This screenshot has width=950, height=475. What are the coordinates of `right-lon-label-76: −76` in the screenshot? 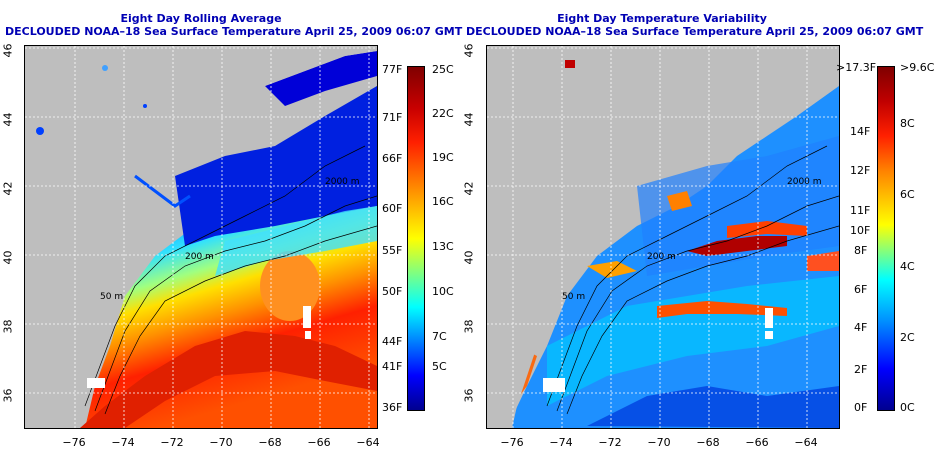 It's located at (512, 442).